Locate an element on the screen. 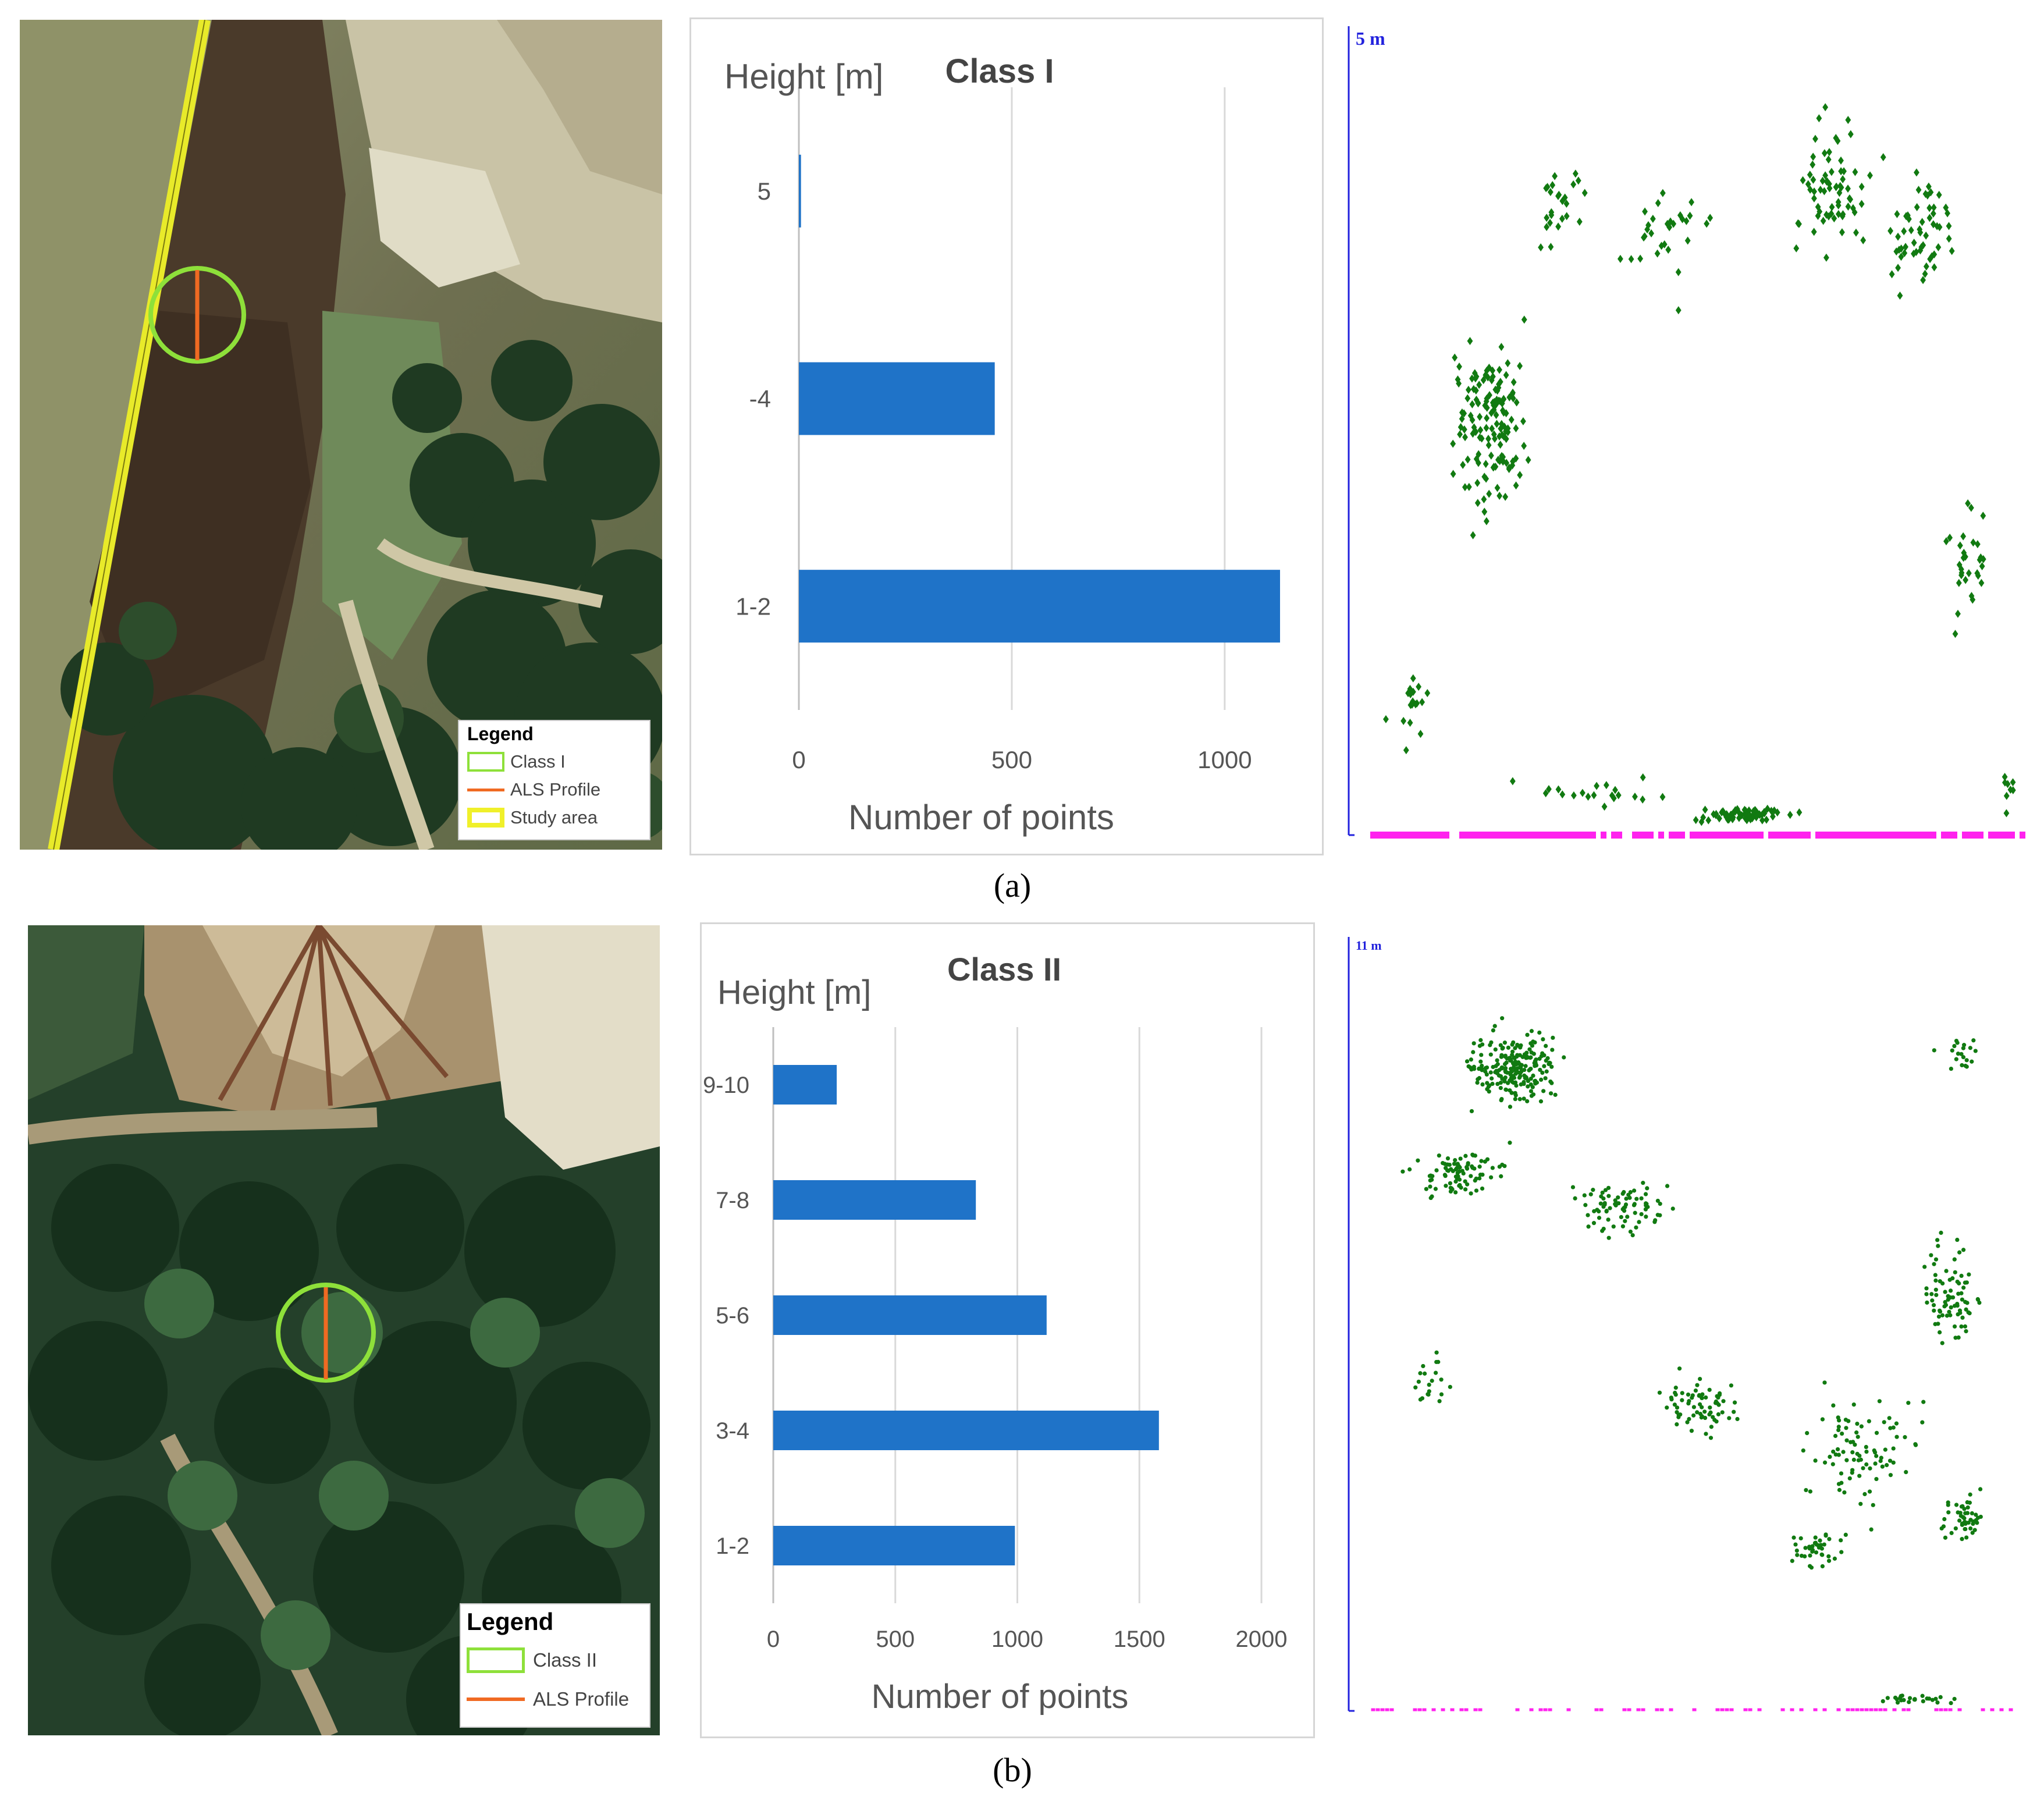 This screenshot has height=1804, width=2044. x-tick-label: 500 is located at coordinates (1011, 759).